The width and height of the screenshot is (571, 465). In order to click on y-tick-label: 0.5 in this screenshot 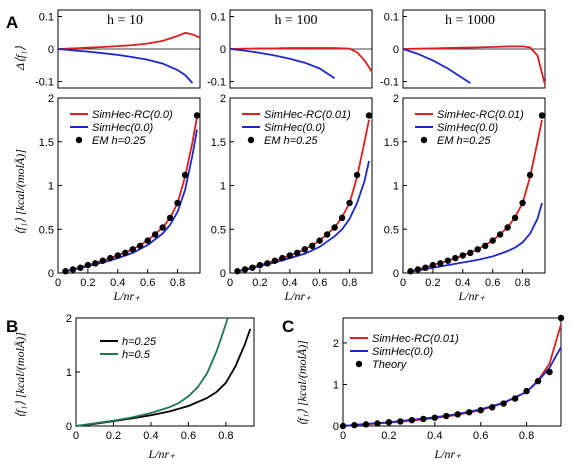, I will do `click(46, 230)`.